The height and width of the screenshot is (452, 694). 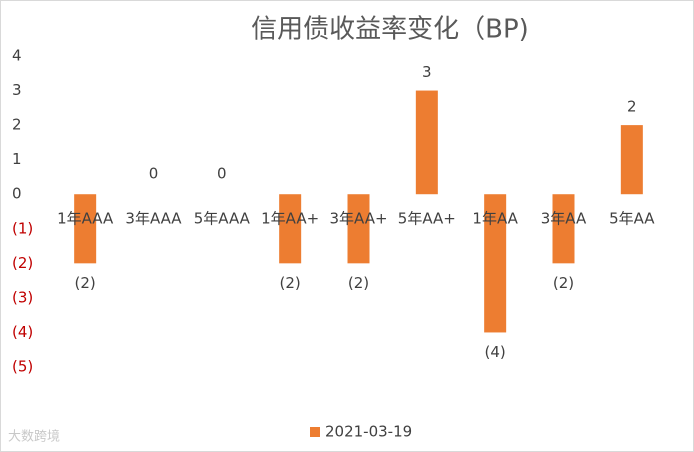 What do you see at coordinates (85, 219) in the screenshot?
I see `x-tick-label: 1年AAA` at bounding box center [85, 219].